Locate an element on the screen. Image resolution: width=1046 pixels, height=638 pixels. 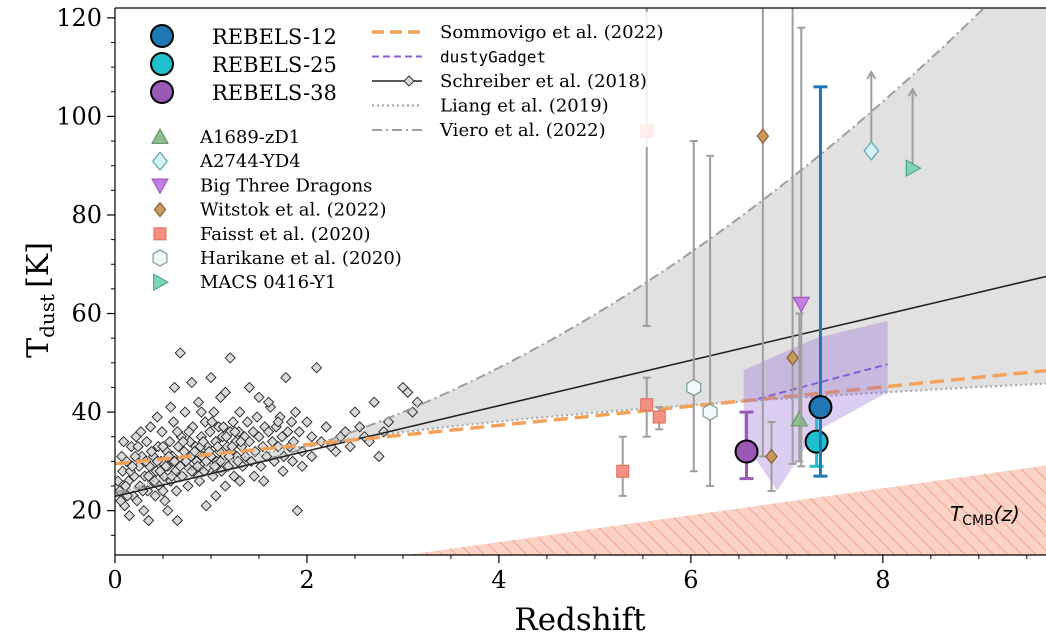
legend-marker-rebels is located at coordinates (162, 92).